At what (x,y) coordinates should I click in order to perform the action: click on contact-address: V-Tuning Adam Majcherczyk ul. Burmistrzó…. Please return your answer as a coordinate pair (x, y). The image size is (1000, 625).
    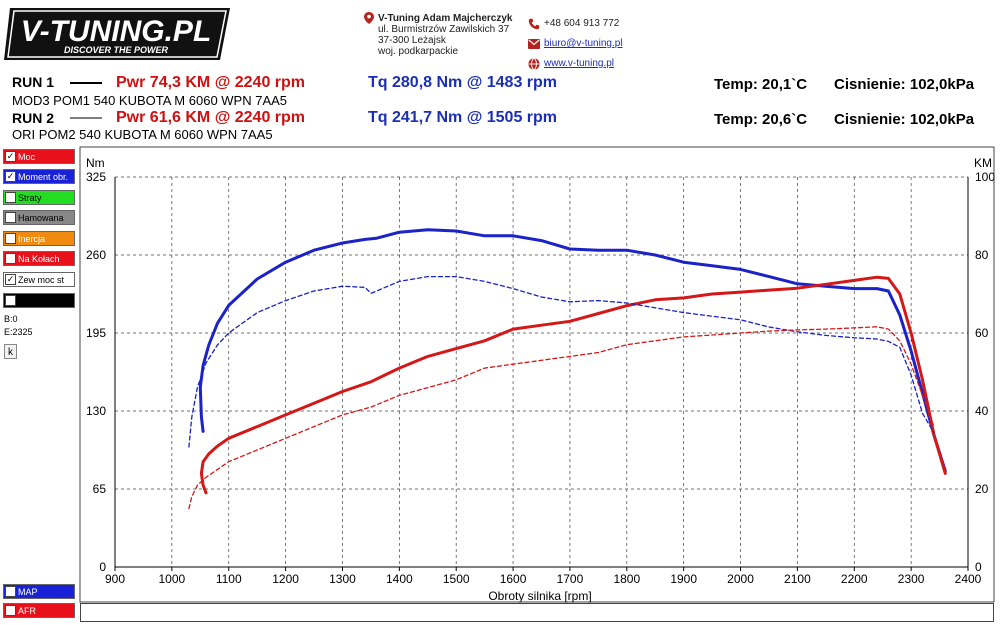
    Looking at the image, I should click on (438, 34).